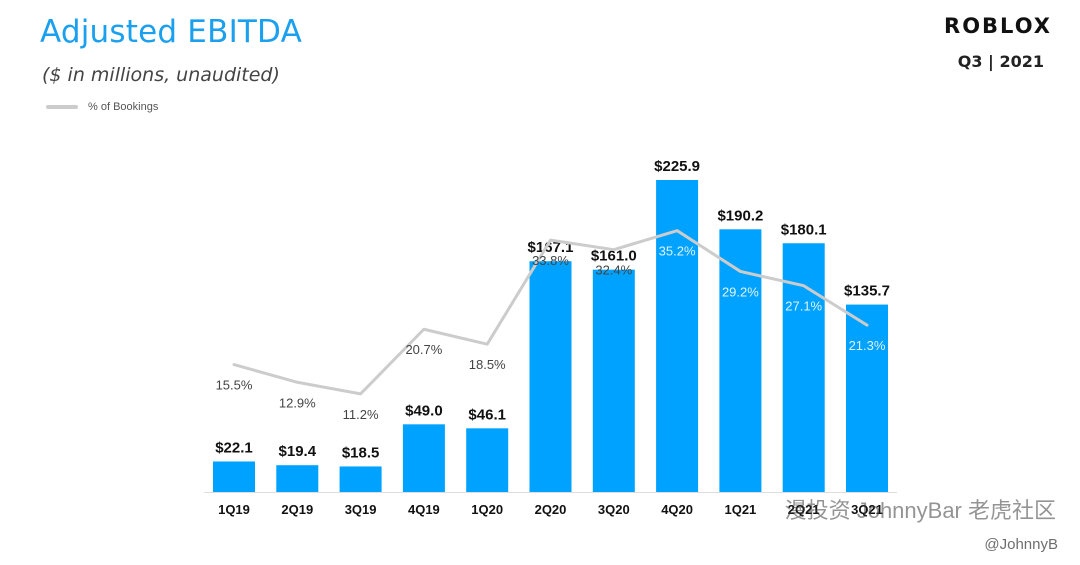 The image size is (1080, 565). I want to click on category-label-2Q20: 2Q20, so click(551, 509).